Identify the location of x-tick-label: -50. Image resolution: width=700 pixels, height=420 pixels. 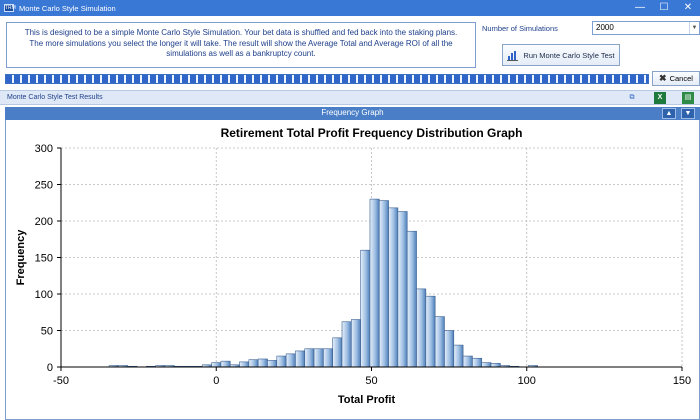
(61, 381).